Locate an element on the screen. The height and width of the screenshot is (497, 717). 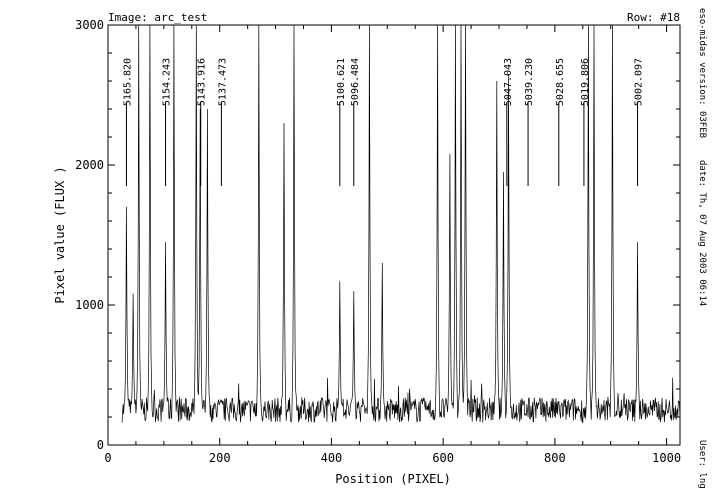
y-tick-label: 0 is located at coordinates (100, 445).